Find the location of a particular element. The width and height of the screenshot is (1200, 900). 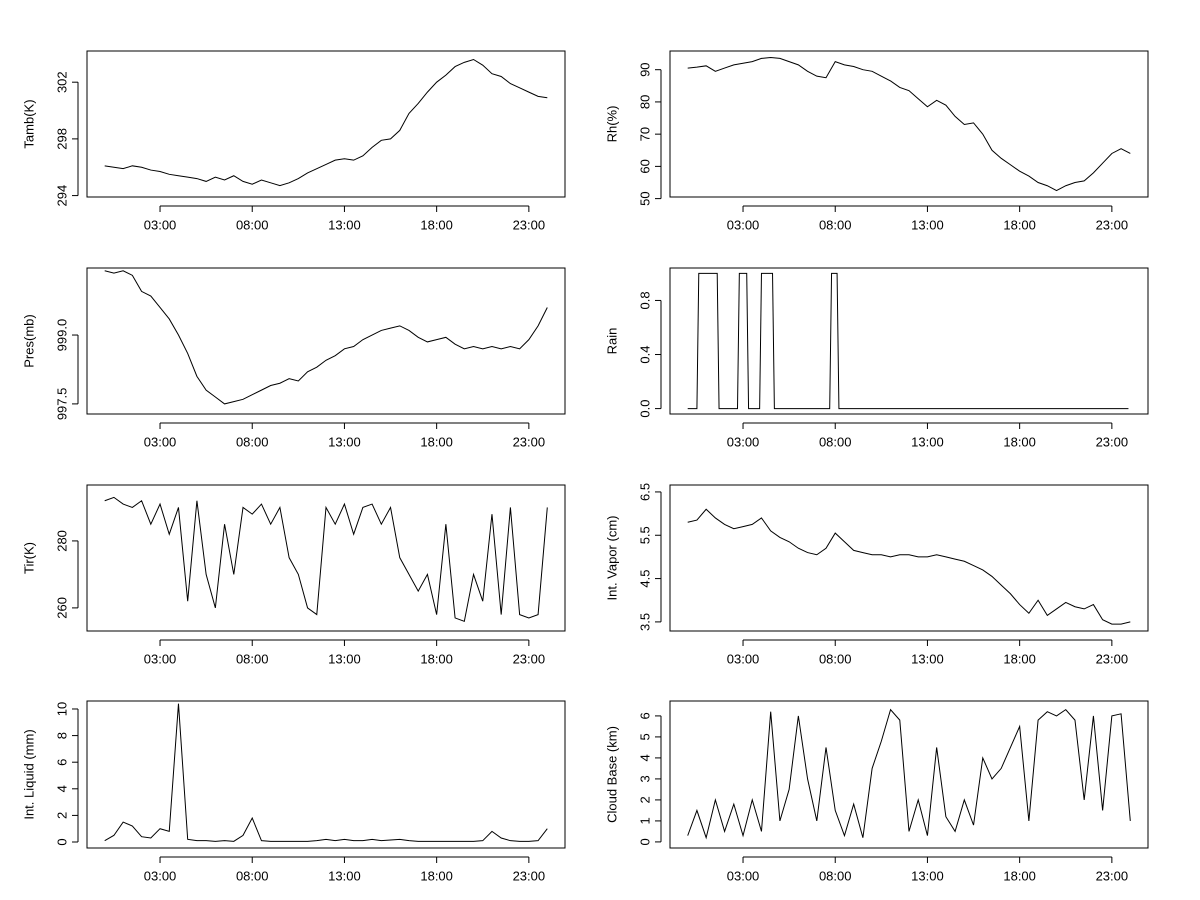

y-tick-label: 3.5 is located at coordinates (644, 622).